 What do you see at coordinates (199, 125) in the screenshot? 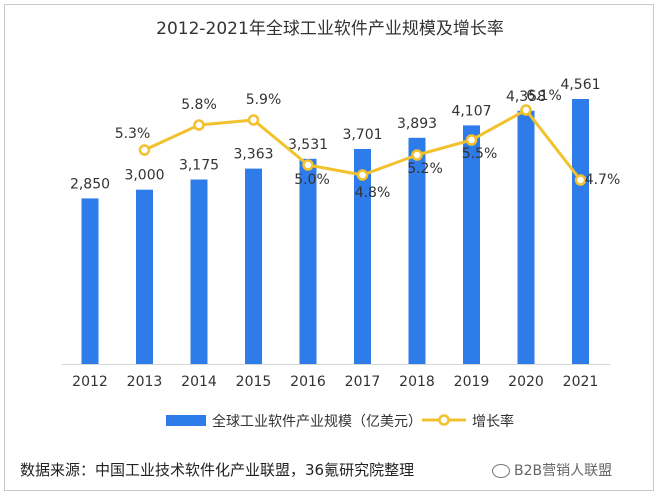
I see `growth-point-2014` at bounding box center [199, 125].